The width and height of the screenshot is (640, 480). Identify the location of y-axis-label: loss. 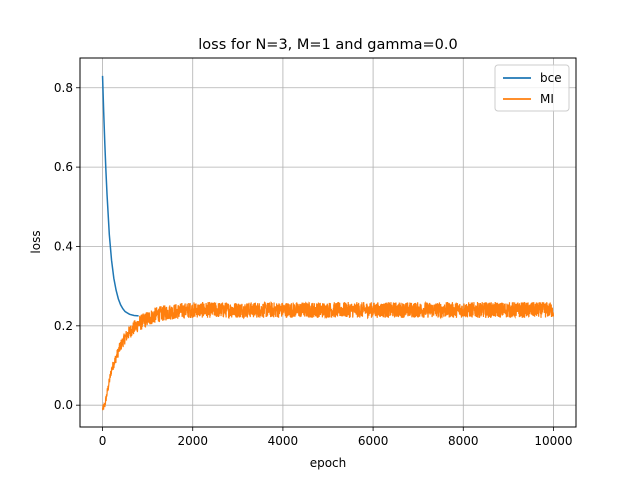
(36, 241).